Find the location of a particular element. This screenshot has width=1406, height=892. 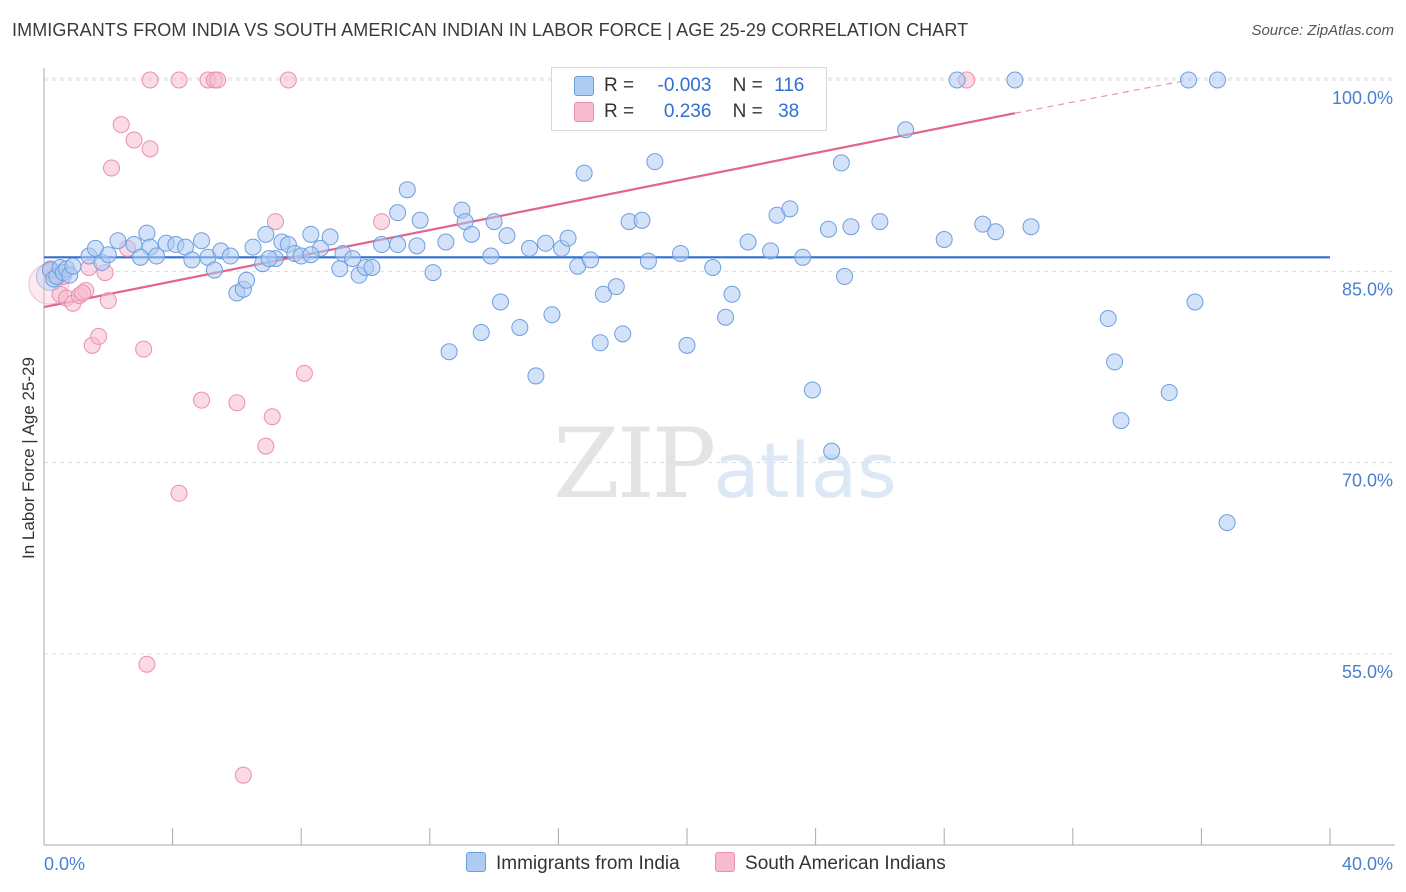

y-tick-label: 100.0% is located at coordinates (1362, 98).